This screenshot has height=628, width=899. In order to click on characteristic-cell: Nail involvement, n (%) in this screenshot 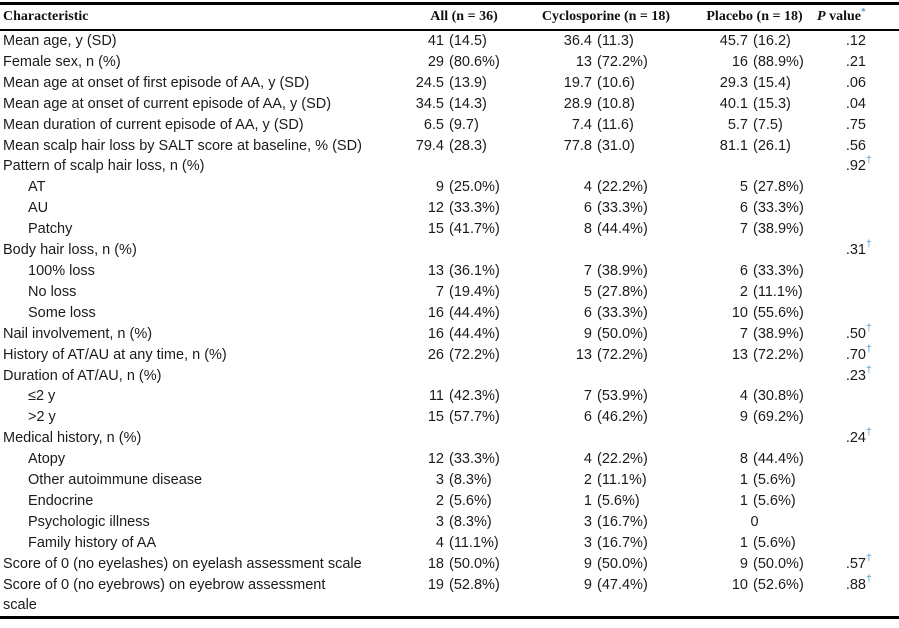, I will do `click(204, 334)`.